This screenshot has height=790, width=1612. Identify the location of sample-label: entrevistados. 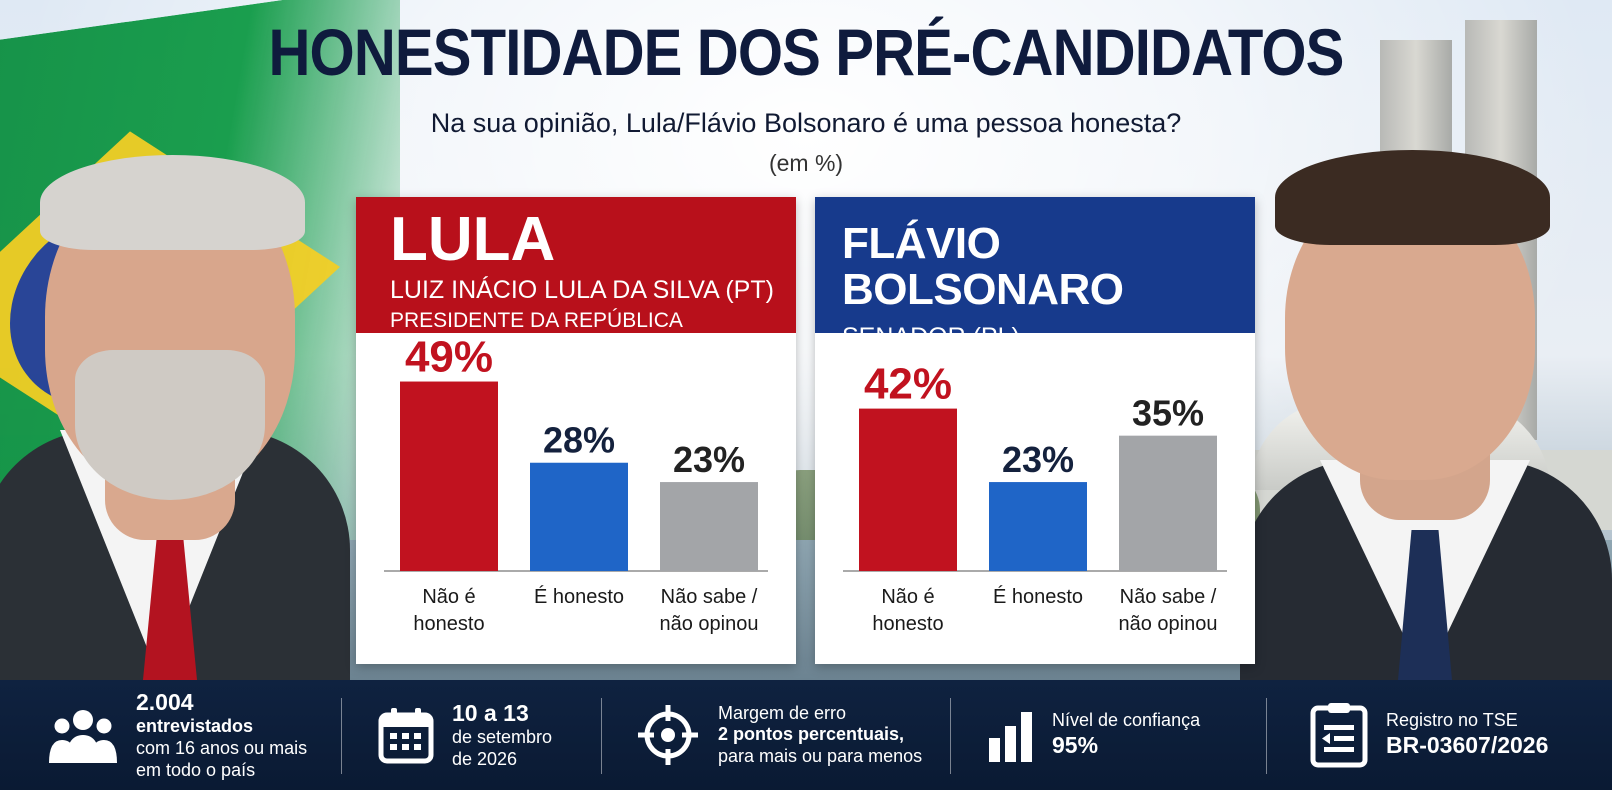
(195, 726).